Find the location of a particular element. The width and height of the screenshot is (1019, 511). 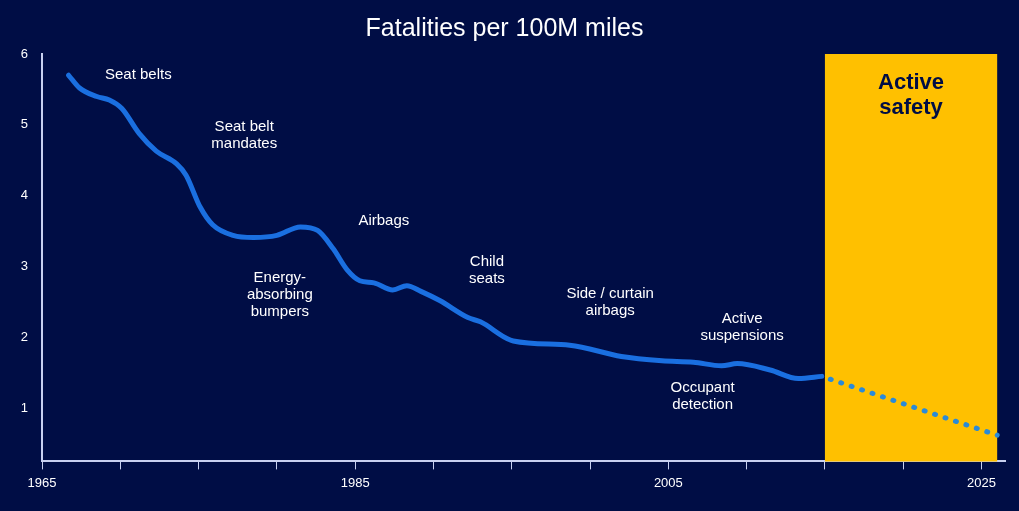

y-tick-label: 1 is located at coordinates (24, 407).